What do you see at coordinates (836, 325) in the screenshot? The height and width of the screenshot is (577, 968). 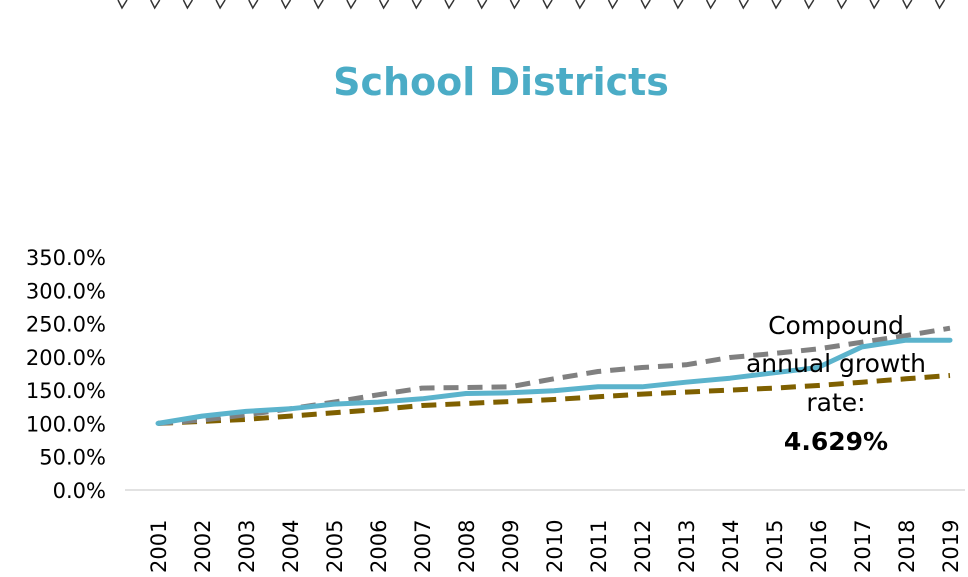 I see `annotation-line-1: Compound` at bounding box center [836, 325].